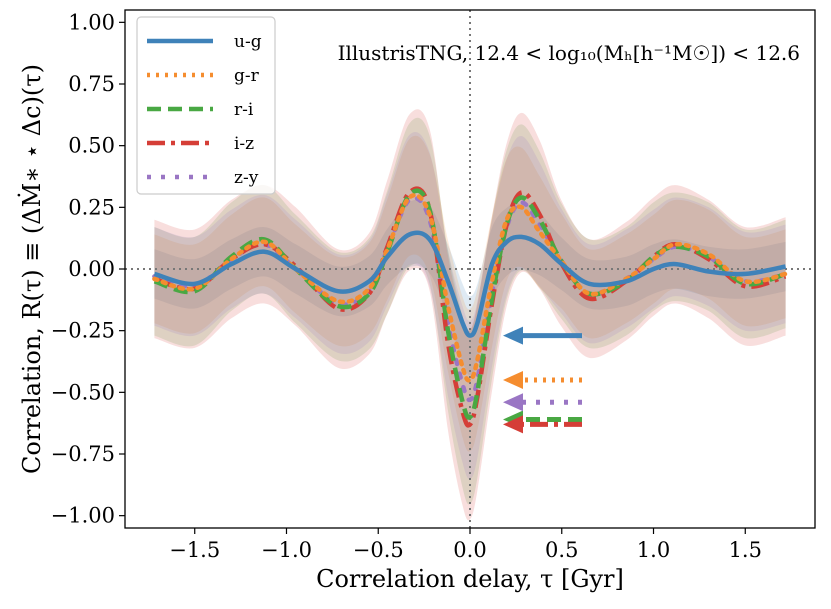  What do you see at coordinates (745, 550) in the screenshot?
I see `x-tick-label: 1.5` at bounding box center [745, 550].